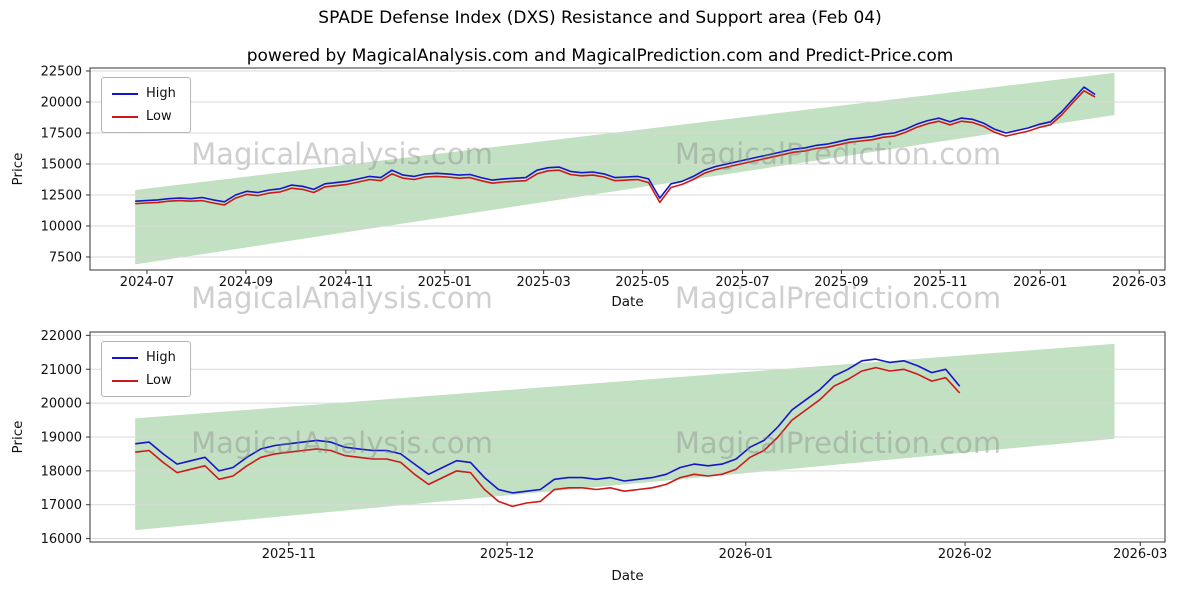 The image size is (1200, 600). I want to click on y-tick-label: 16000, so click(61, 539).